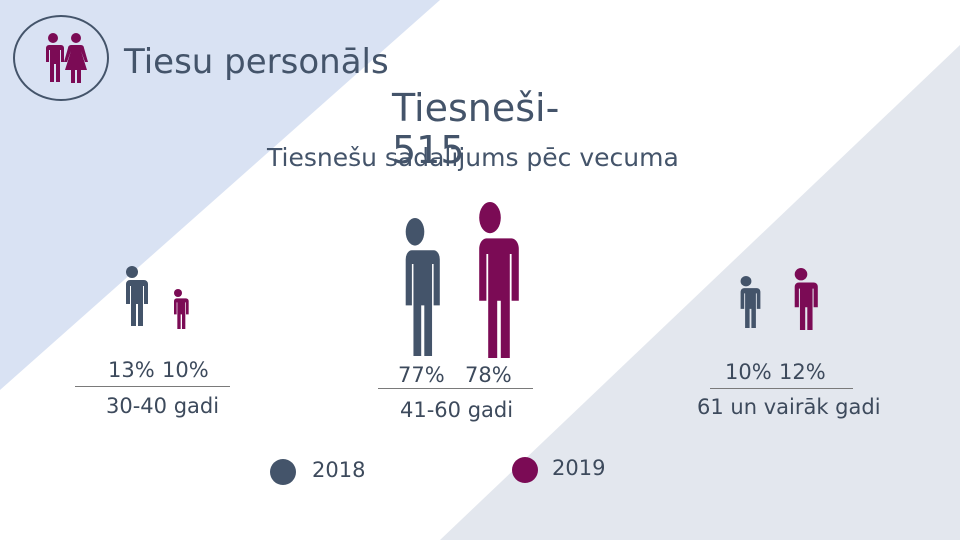 The height and width of the screenshot is (540, 960). I want to click on subtitle: Tiesnešu sadalījums pēc vecuma, so click(473, 157).